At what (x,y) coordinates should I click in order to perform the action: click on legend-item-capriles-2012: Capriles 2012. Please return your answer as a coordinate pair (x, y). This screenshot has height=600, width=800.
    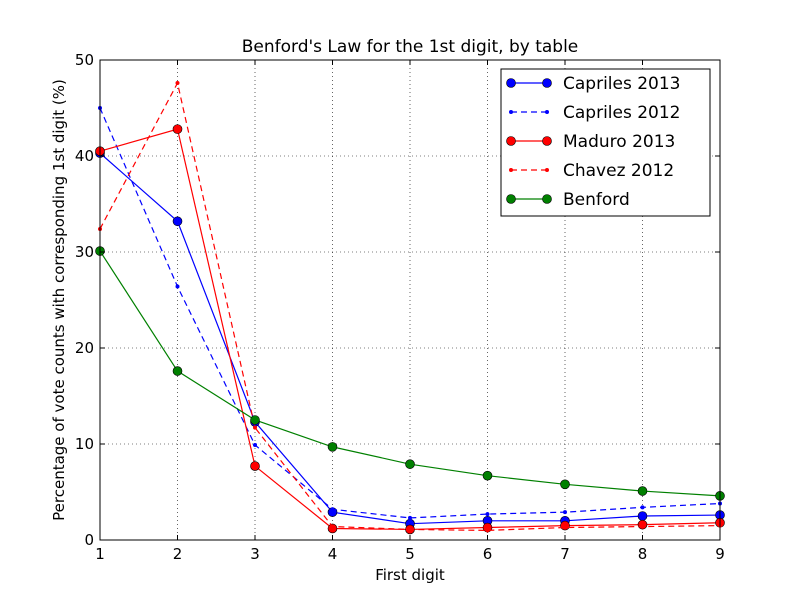
    Looking at the image, I should click on (595, 113).